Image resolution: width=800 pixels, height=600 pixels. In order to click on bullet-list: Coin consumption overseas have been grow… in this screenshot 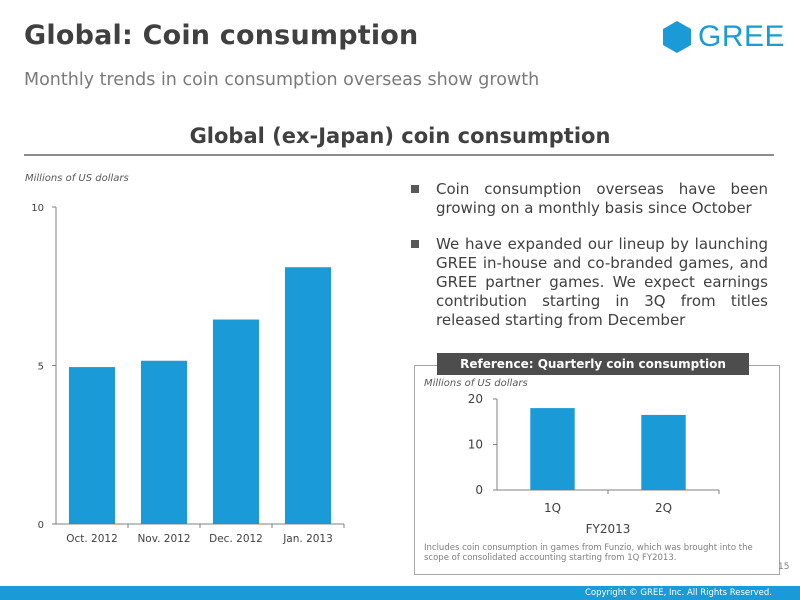, I will do `click(589, 263)`.